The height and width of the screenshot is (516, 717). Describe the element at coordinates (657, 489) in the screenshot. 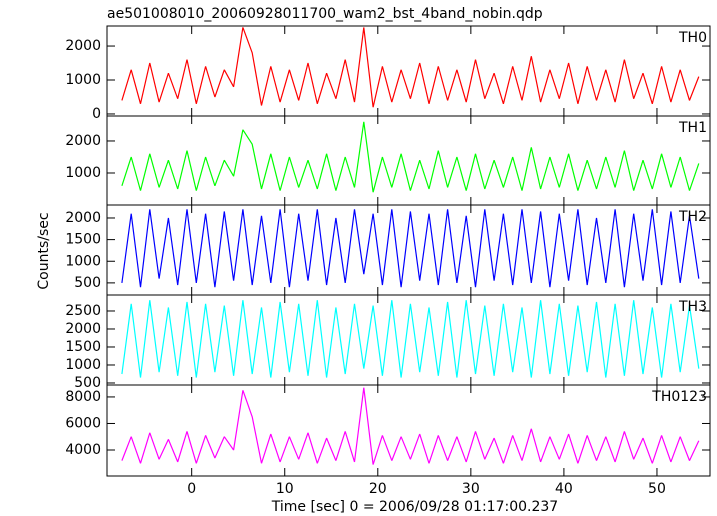

I see `x-tick-label: 50` at that location.